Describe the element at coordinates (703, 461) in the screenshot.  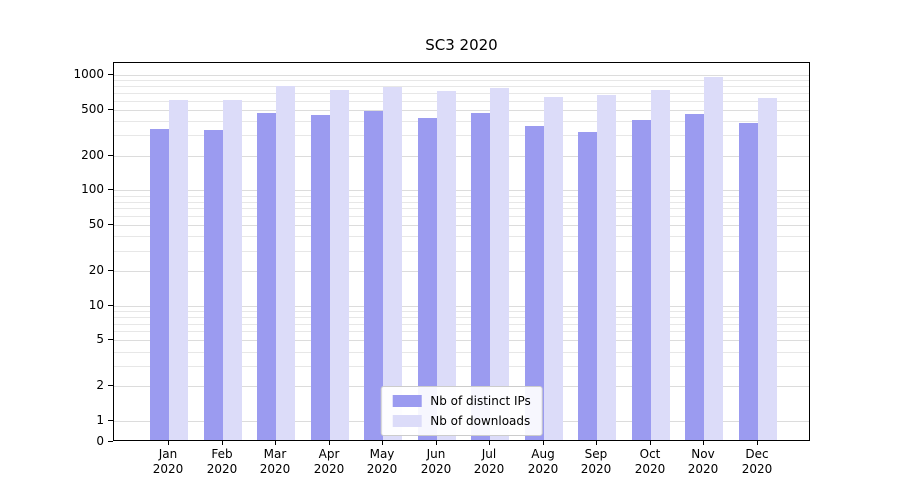
I see `x-tick-label: Nov 2020` at that location.